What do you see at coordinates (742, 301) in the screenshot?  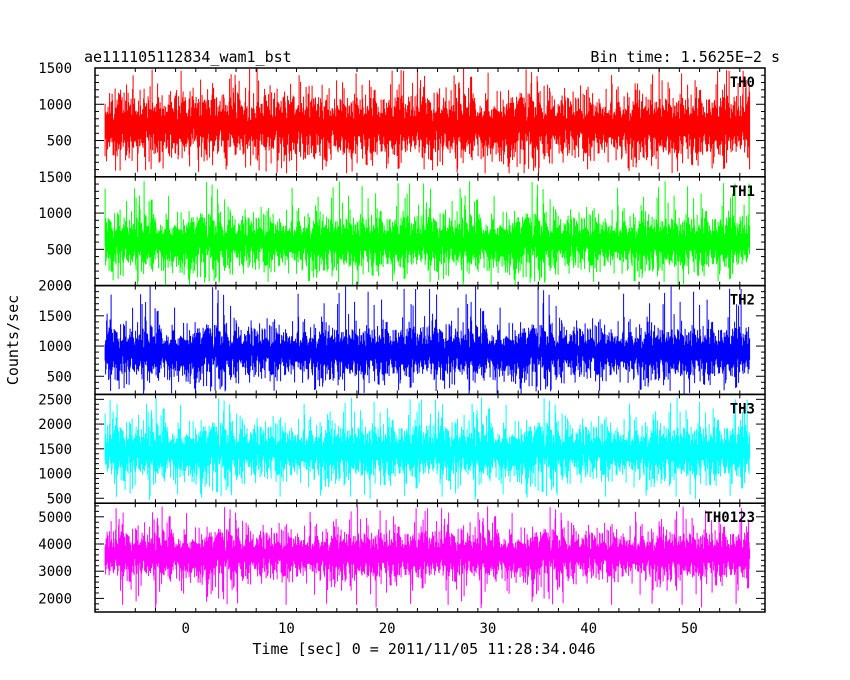 I see `panel-label-th2: TH2` at bounding box center [742, 301].